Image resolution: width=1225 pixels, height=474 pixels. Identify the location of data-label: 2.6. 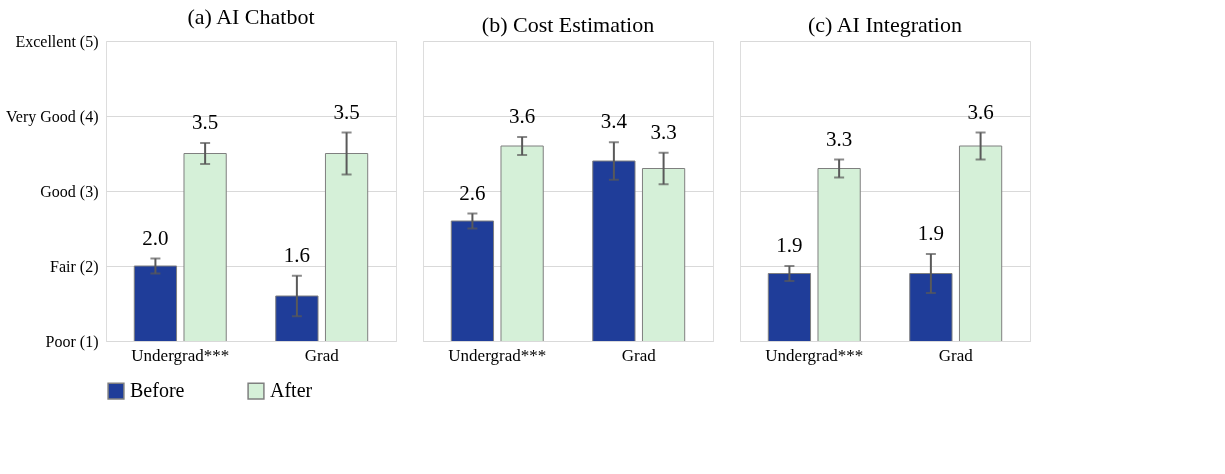
(472, 192).